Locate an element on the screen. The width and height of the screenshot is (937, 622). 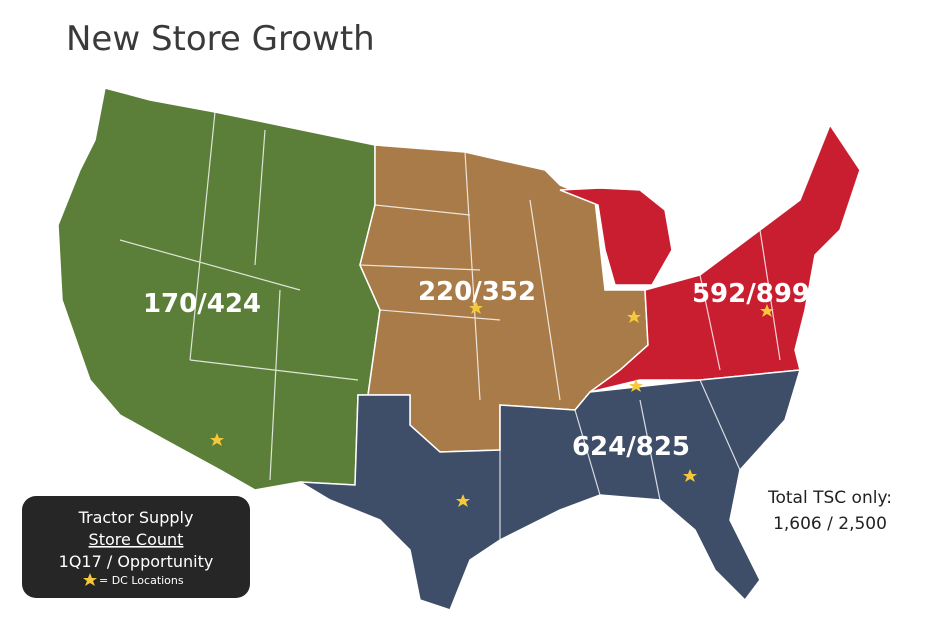
michigan is located at coordinates (616, 236).